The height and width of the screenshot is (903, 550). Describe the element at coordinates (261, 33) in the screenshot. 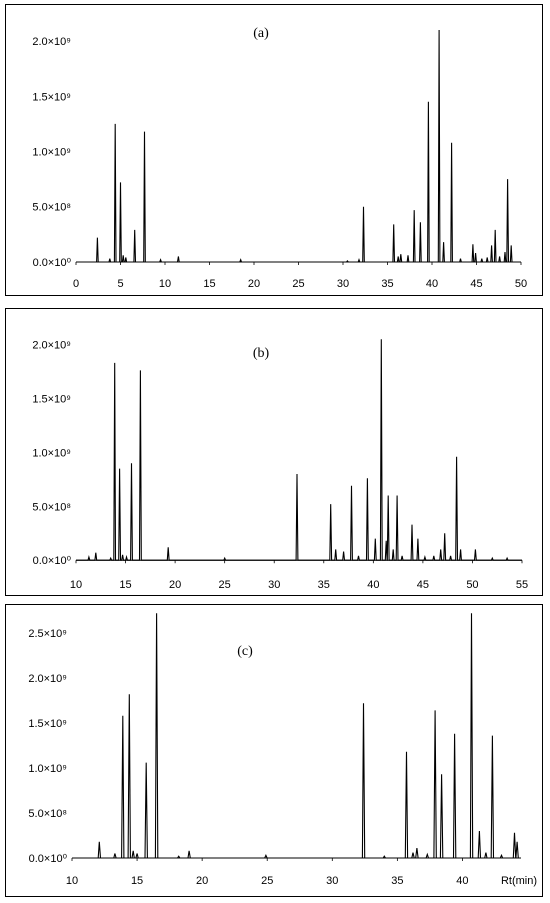

I see `panel-label: (a)` at that location.